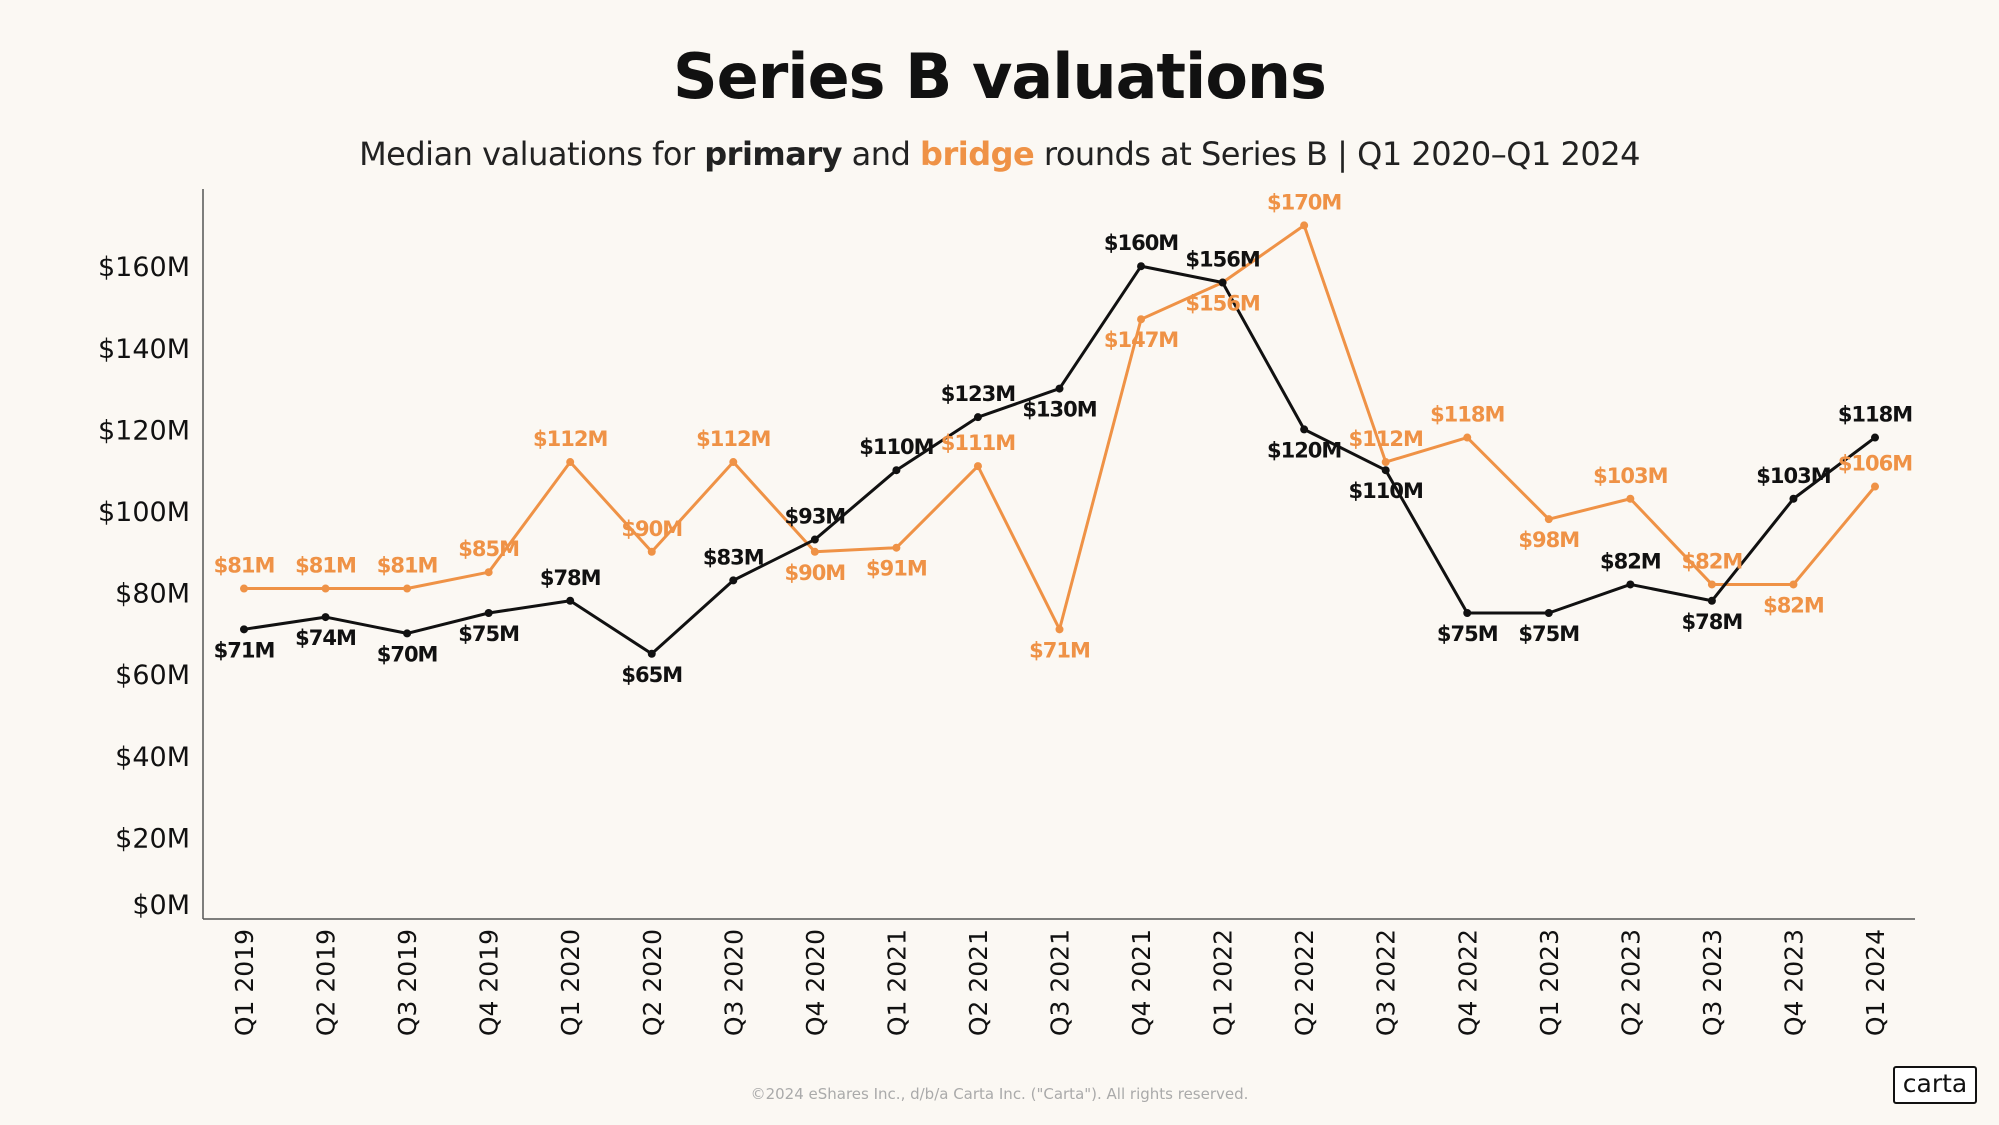 The image size is (1999, 1125). What do you see at coordinates (773, 154) in the screenshot?
I see `subtitle-primary: primary` at bounding box center [773, 154].